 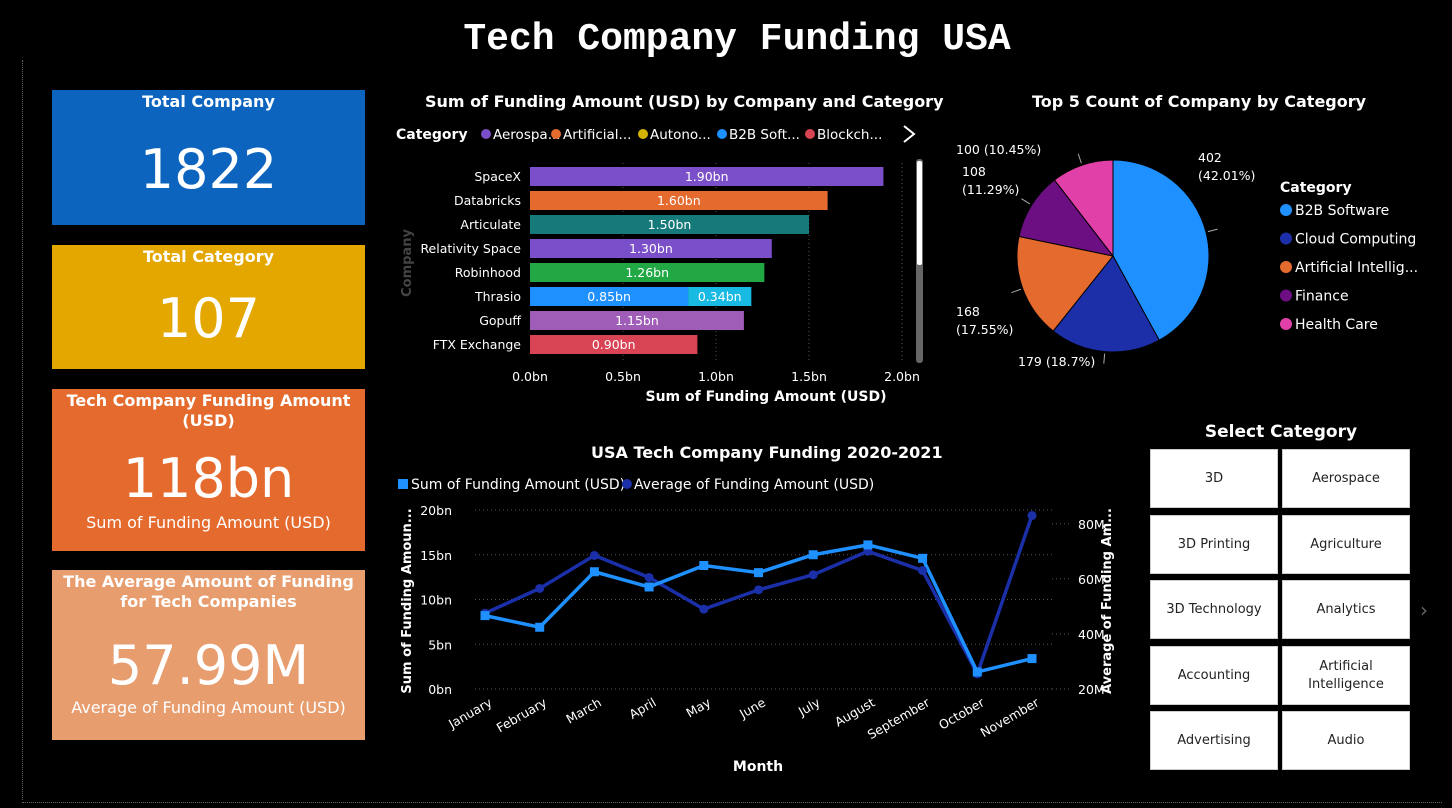 What do you see at coordinates (752, 707) in the screenshot?
I see `x-tick-label: June` at bounding box center [752, 707].